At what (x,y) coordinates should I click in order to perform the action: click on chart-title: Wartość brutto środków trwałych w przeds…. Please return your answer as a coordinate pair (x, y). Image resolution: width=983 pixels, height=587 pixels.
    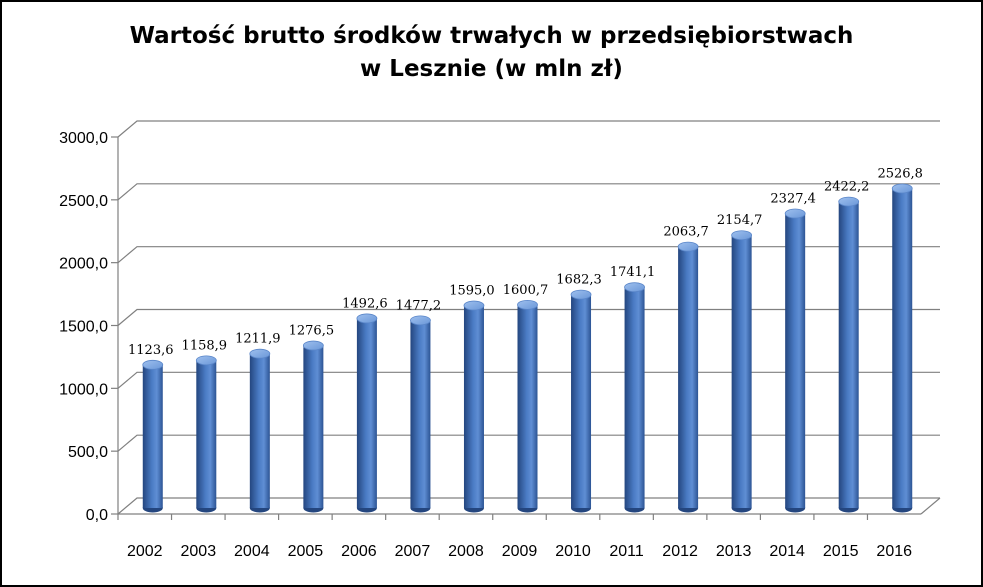
    Looking at the image, I should click on (491, 53).